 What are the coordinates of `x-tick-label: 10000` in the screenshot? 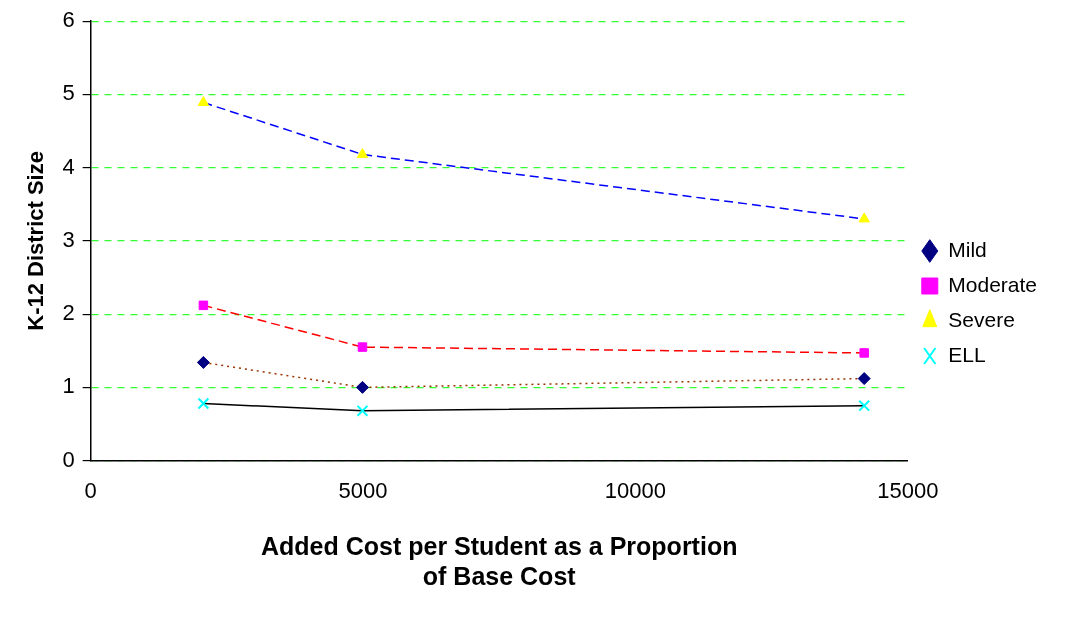 It's located at (635, 490).